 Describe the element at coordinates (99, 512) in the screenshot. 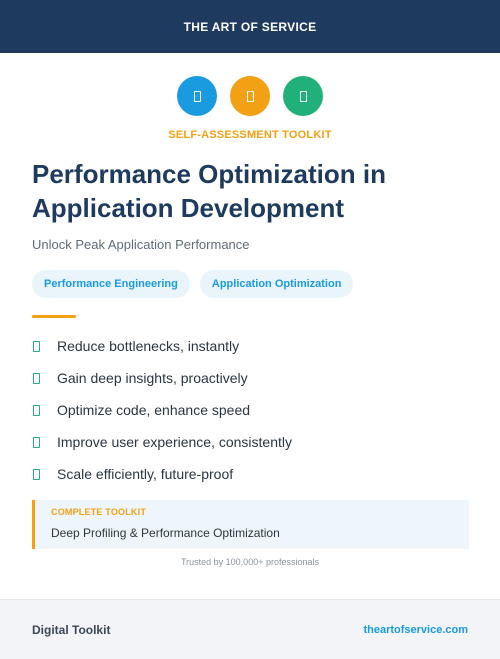

I see `callout-label: COMPLETE TOOLKIT` at that location.